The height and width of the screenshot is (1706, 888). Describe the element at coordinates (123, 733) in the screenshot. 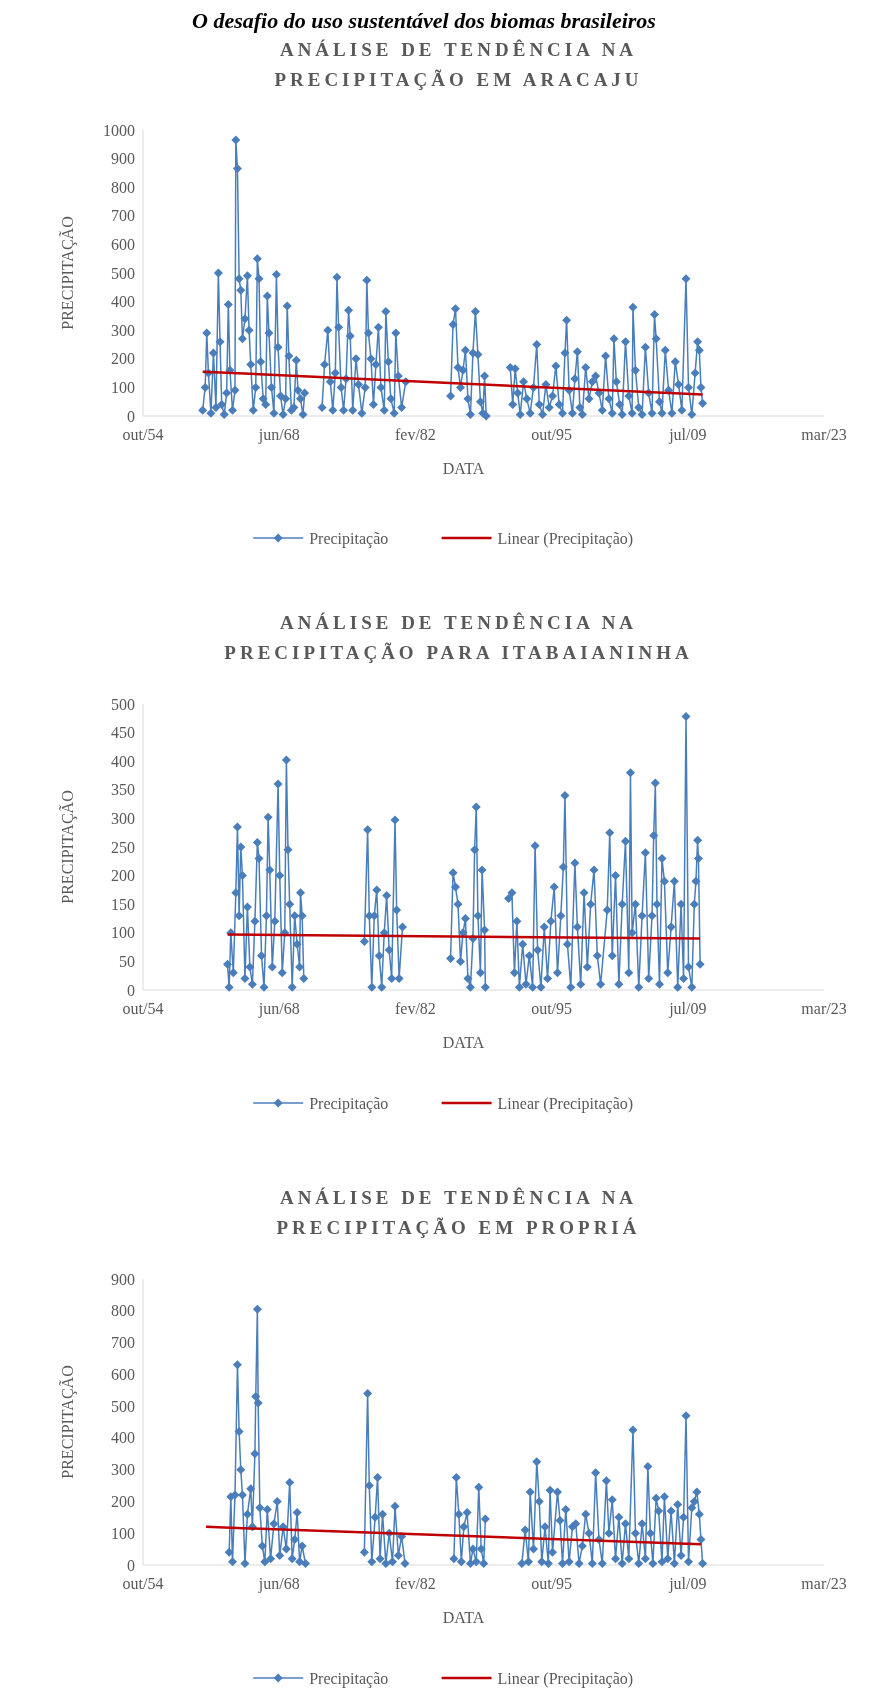

I see `y-tick-label: 450` at that location.